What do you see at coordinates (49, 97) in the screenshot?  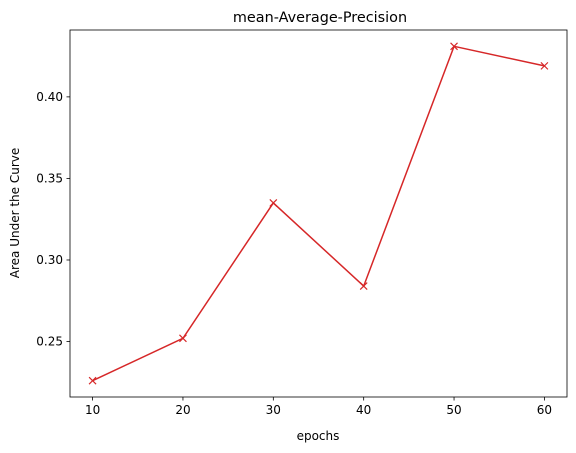 I see `y-tick-label: 0.40` at bounding box center [49, 97].